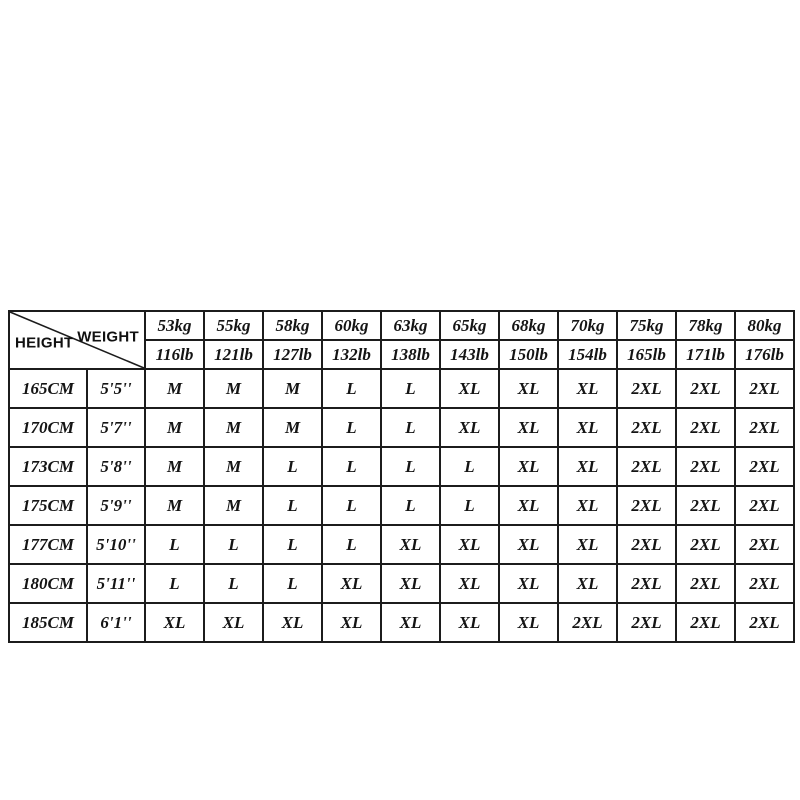  What do you see at coordinates (48, 622) in the screenshot?
I see `height-cm-cell: 185CM` at bounding box center [48, 622].